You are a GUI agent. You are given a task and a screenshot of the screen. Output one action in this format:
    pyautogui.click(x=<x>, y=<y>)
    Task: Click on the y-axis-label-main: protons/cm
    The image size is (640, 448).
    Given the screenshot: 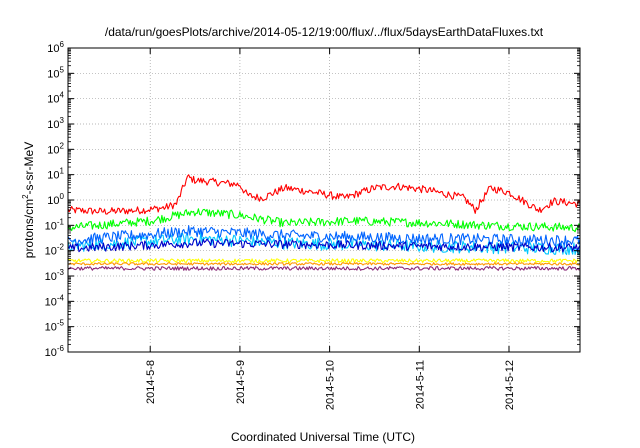 What is the action you would take?
    pyautogui.click(x=29, y=228)
    